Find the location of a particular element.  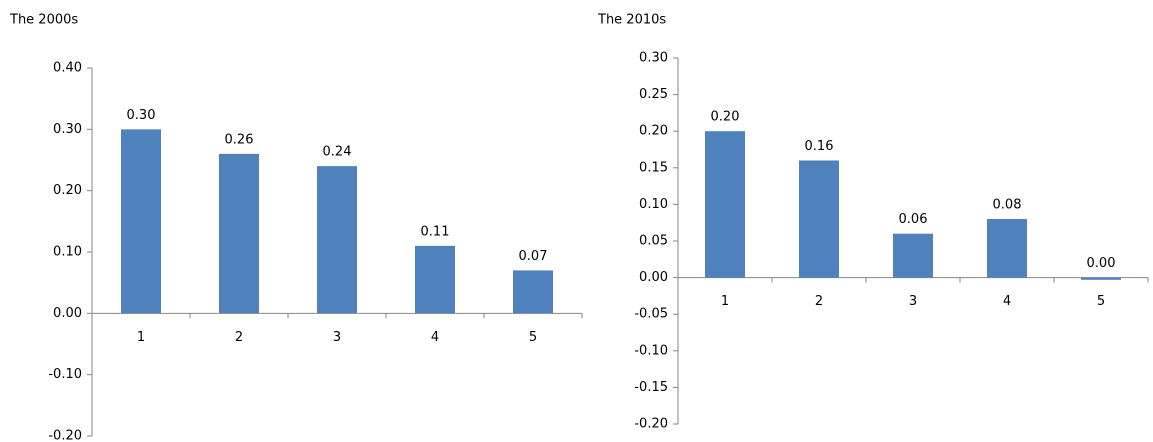

y-tick-label: 0.15 is located at coordinates (653, 167).